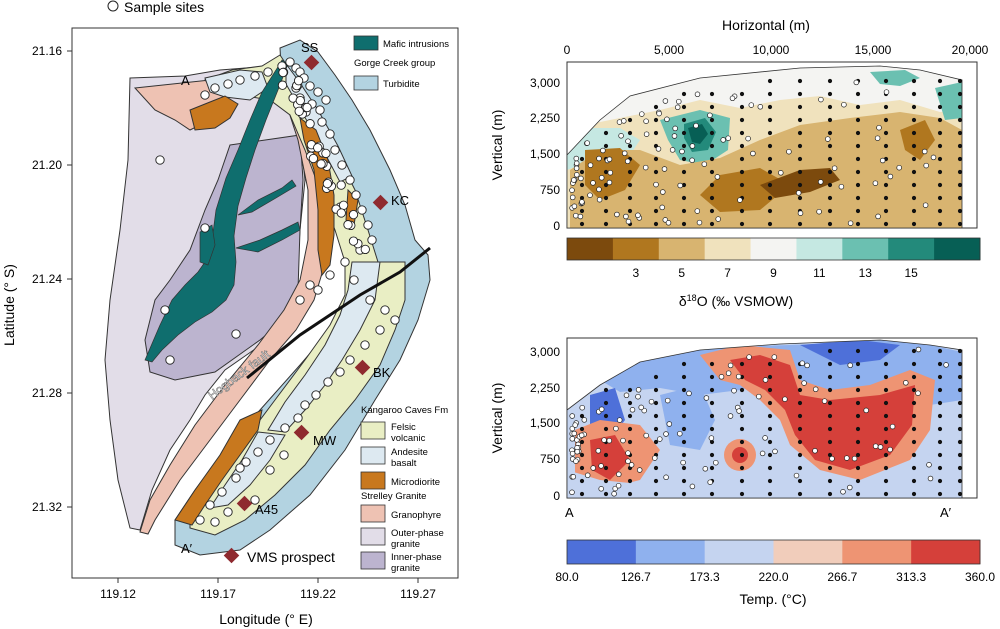 This screenshot has height=629, width=1000. Describe the element at coordinates (231, 555) in the screenshot. I see `vms-legend-icon` at that location.